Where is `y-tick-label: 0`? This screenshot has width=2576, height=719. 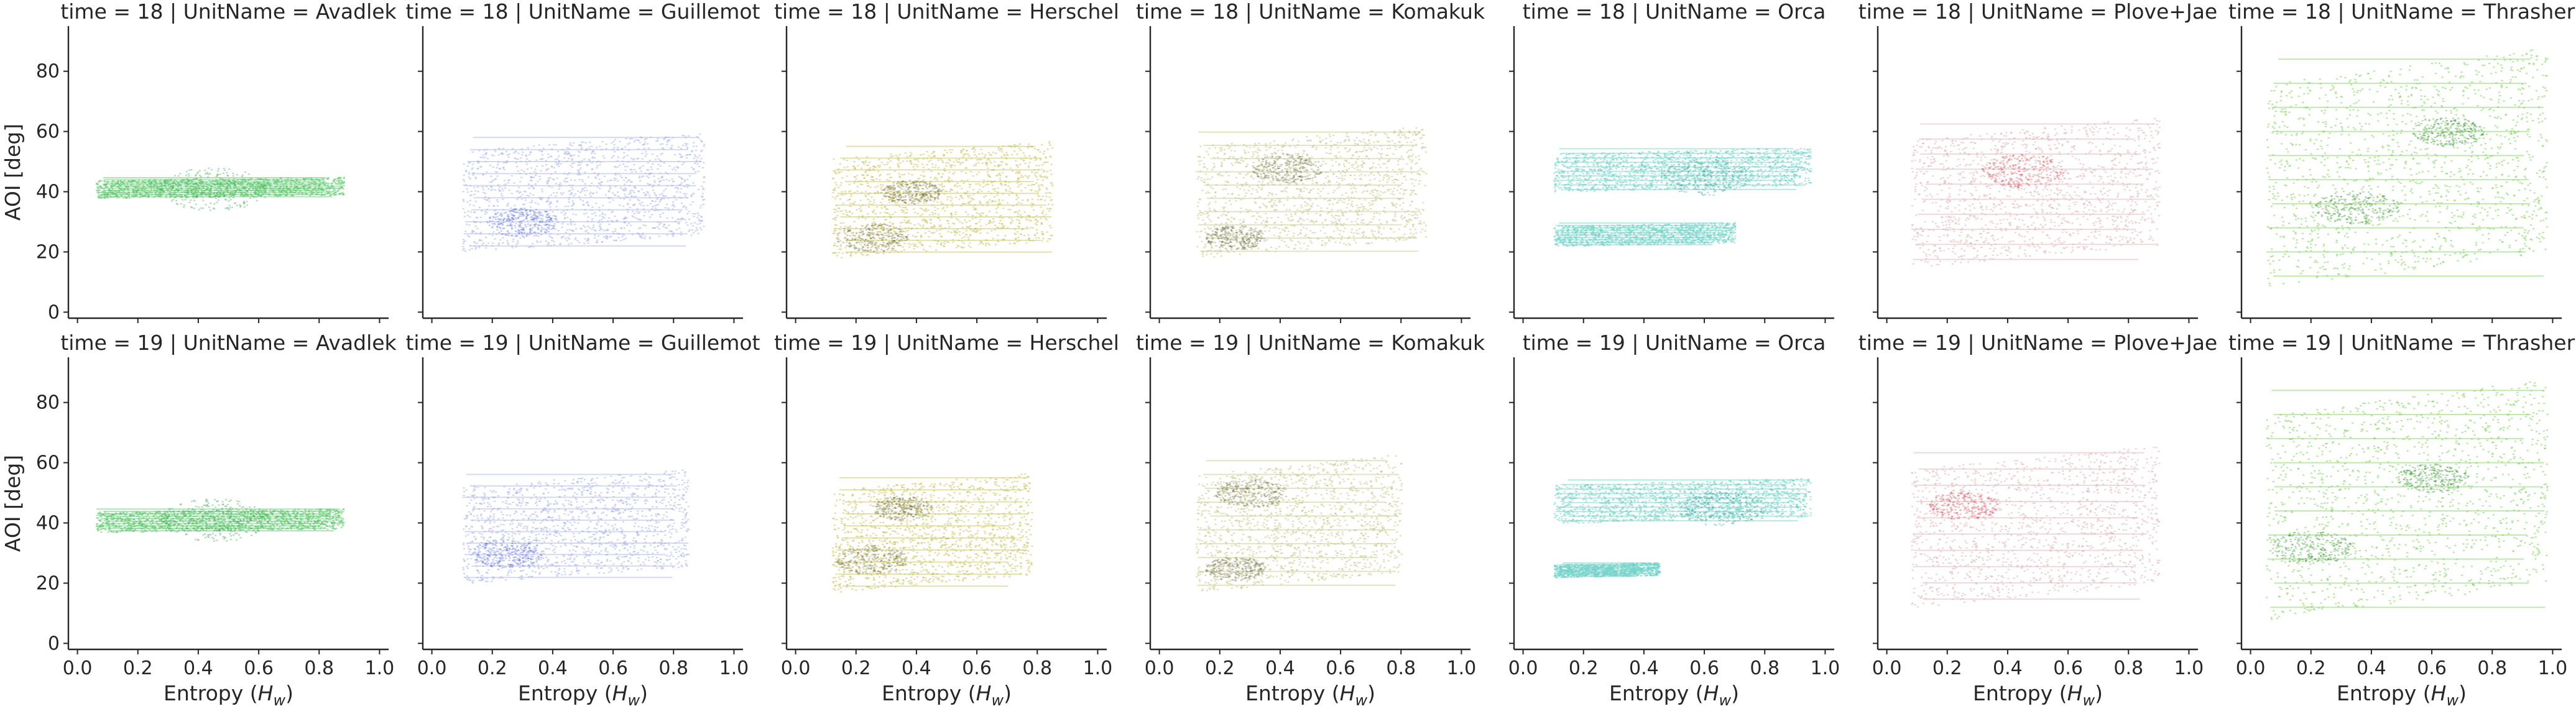 y-tick-label: 0 is located at coordinates (54, 312).